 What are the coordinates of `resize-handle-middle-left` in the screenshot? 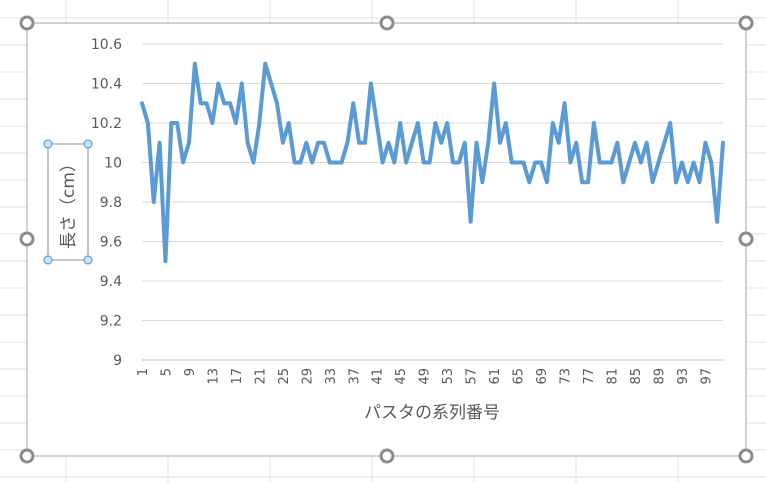 It's located at (27, 239).